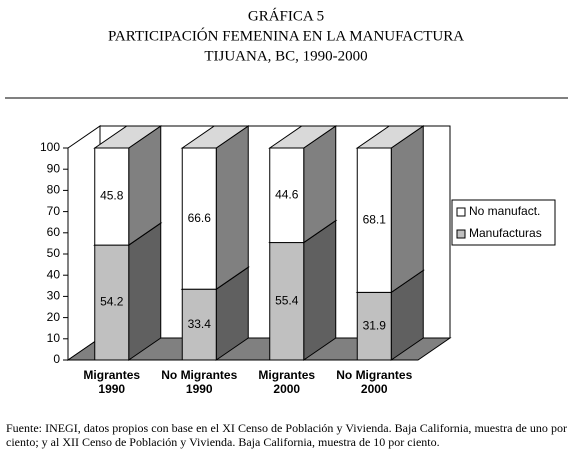  I want to click on value-label: 33.4, so click(200, 324).